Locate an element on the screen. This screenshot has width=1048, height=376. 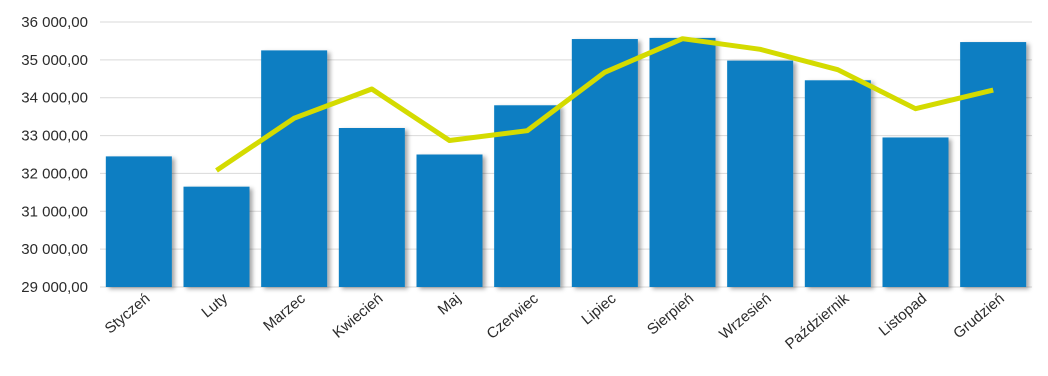
x-category-label: Luty is located at coordinates (214, 306).